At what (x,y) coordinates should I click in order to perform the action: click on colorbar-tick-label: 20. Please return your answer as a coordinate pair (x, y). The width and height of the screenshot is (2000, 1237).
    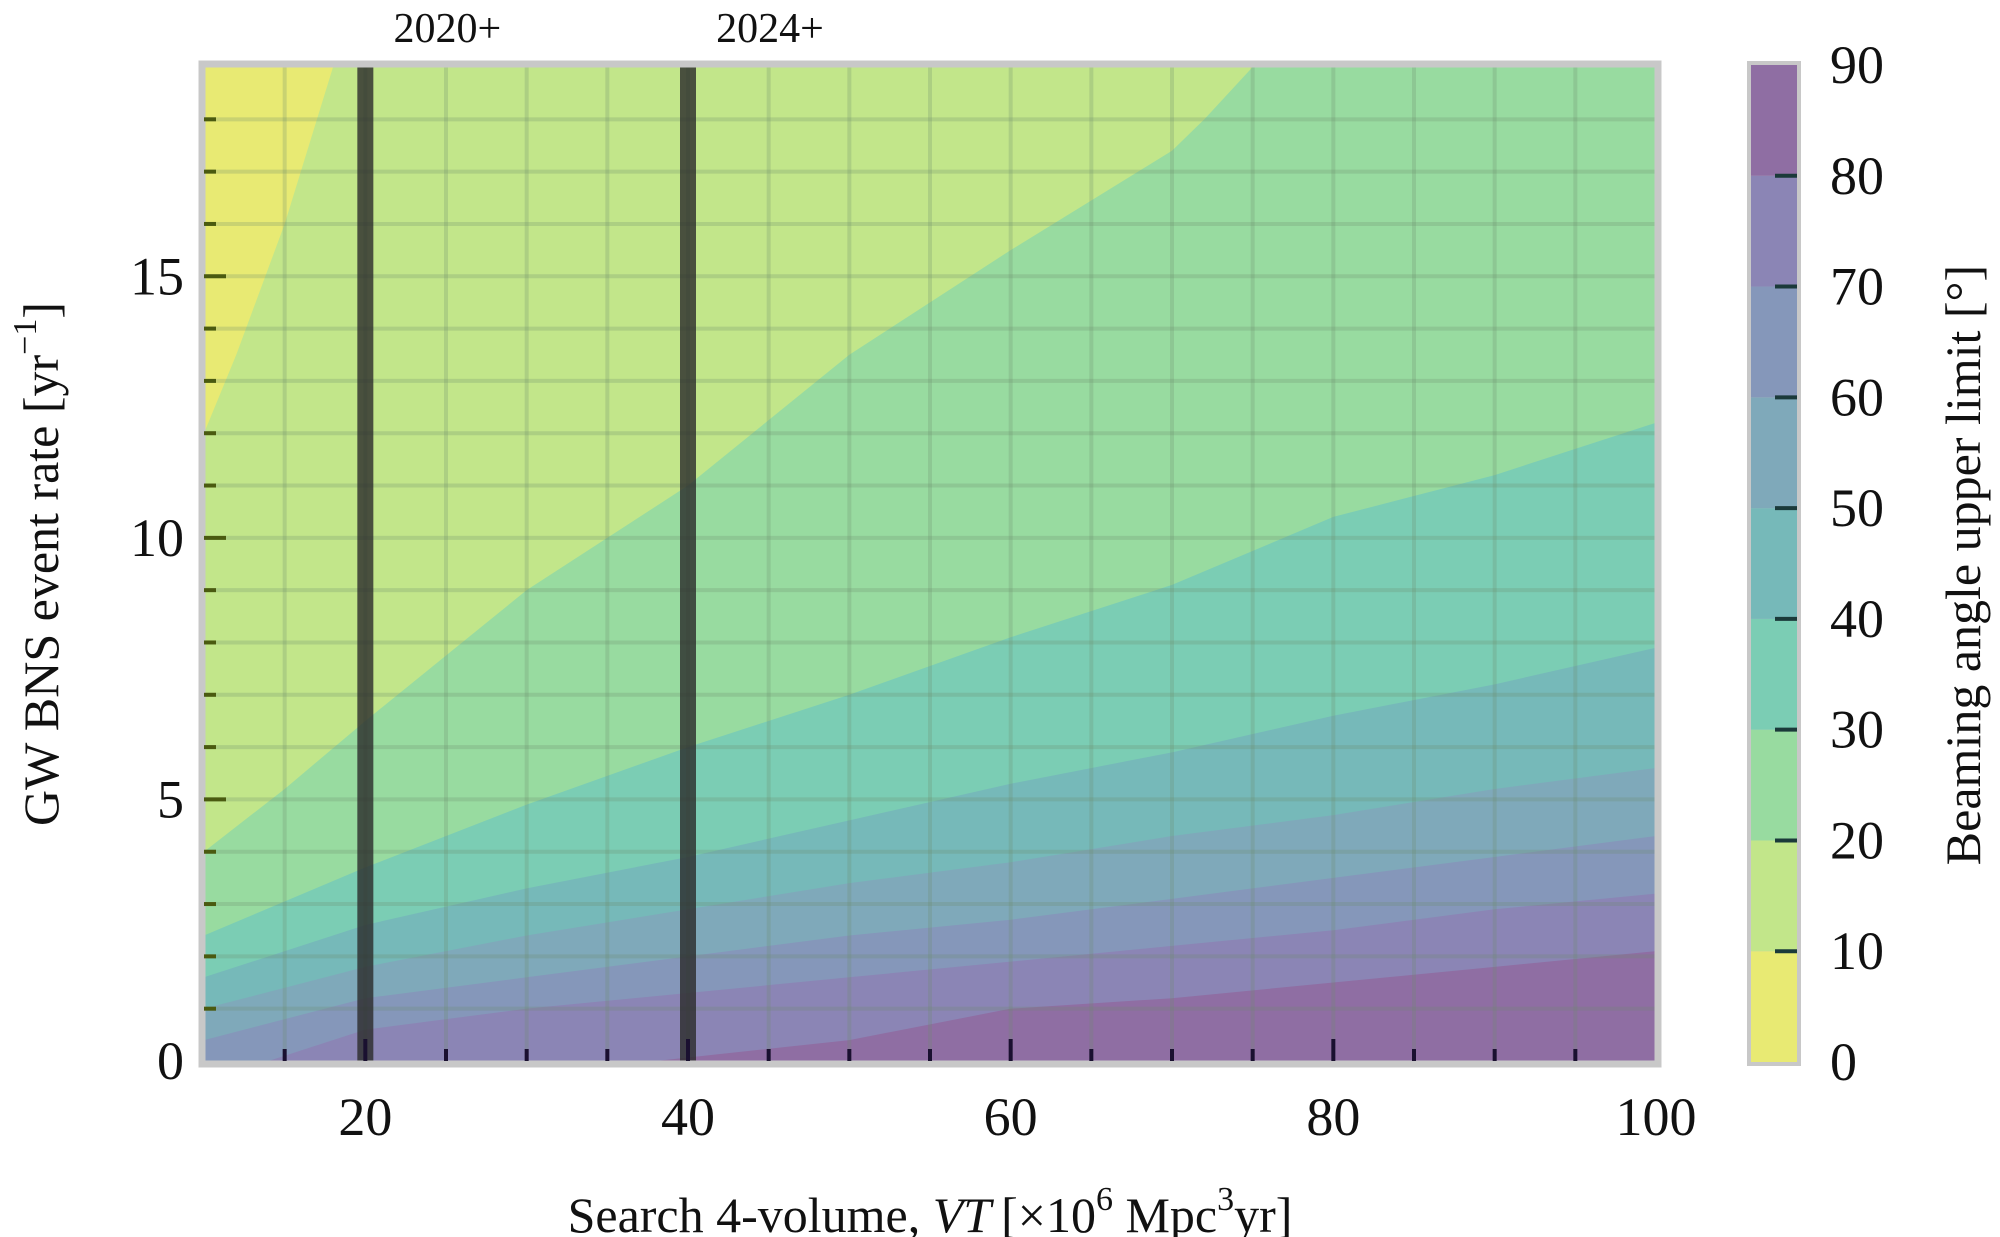
    Looking at the image, I should click on (1857, 840).